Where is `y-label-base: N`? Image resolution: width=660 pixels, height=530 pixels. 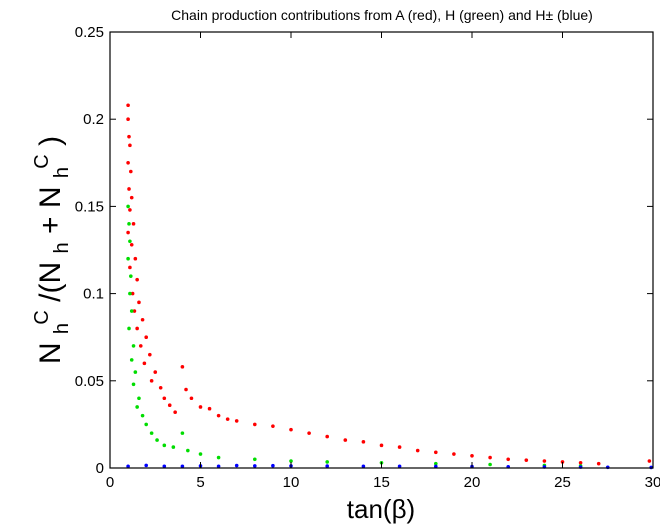
y-label-base: N is located at coordinates (50, 353).